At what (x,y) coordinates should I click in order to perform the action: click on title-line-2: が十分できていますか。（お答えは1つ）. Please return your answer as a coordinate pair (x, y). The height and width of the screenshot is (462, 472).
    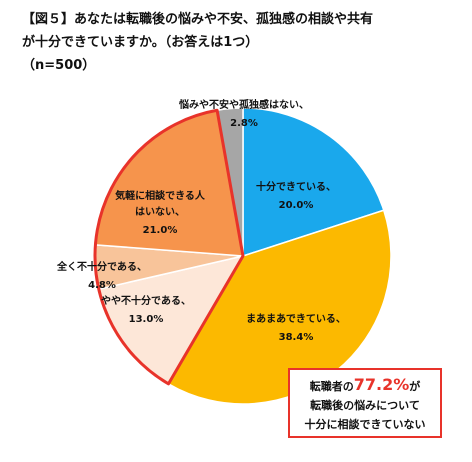
    Looking at the image, I should click on (140, 42).